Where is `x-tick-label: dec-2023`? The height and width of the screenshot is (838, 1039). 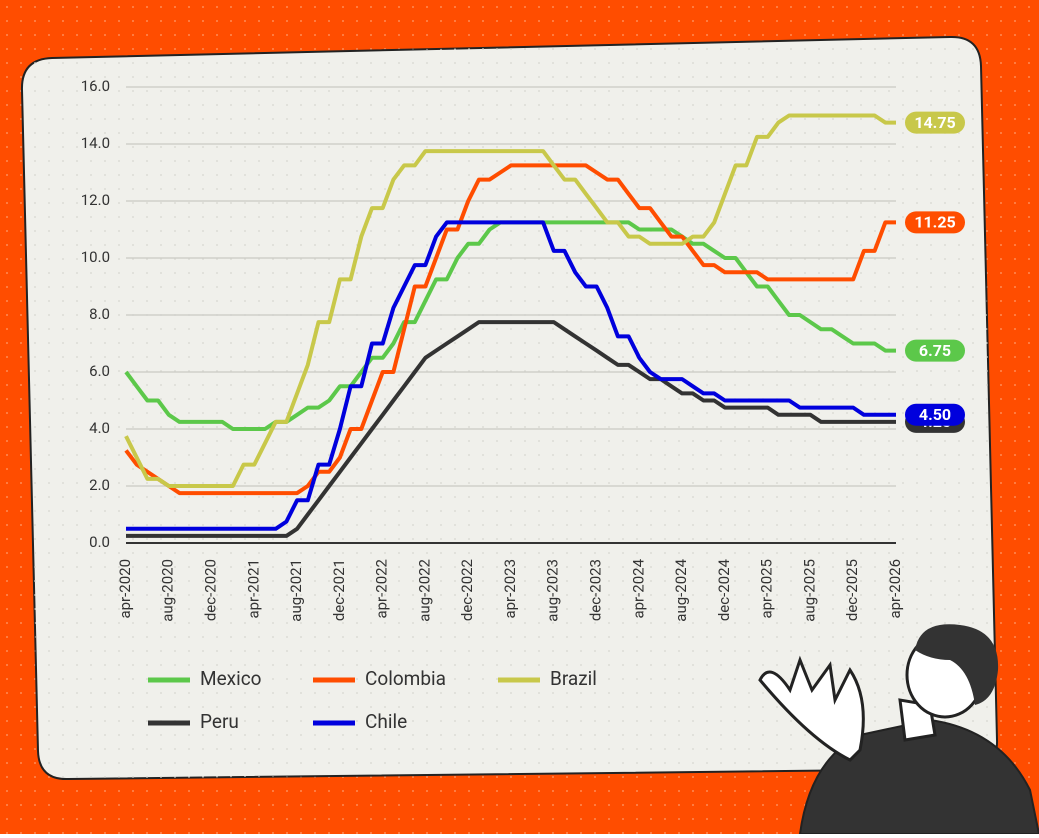 x-tick-label: dec-2023 is located at coordinates (596, 590).